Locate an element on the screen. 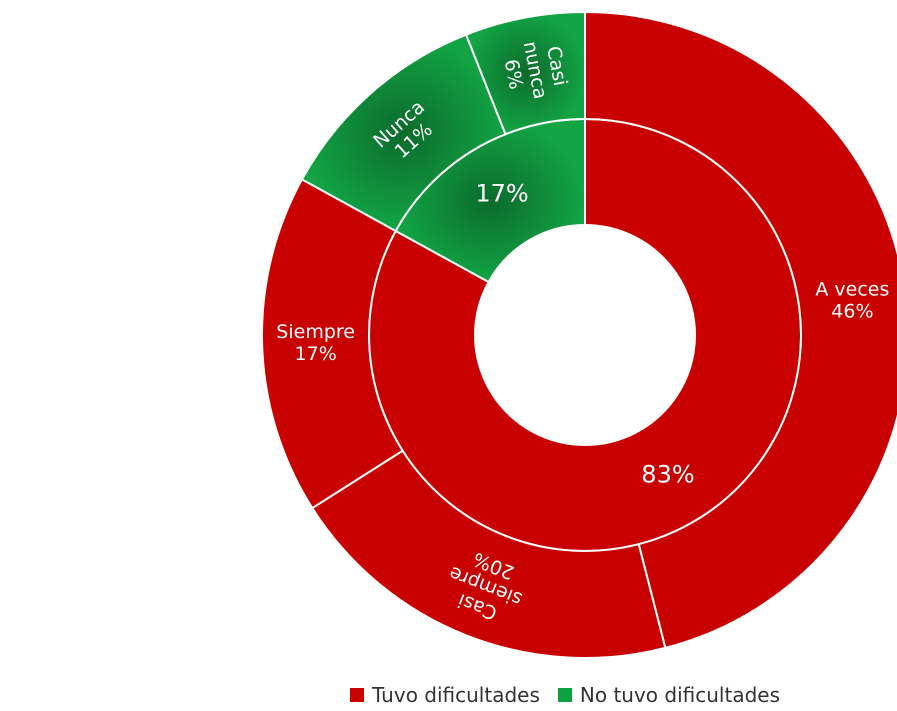  outer-segment-siempre is located at coordinates (333, 344).